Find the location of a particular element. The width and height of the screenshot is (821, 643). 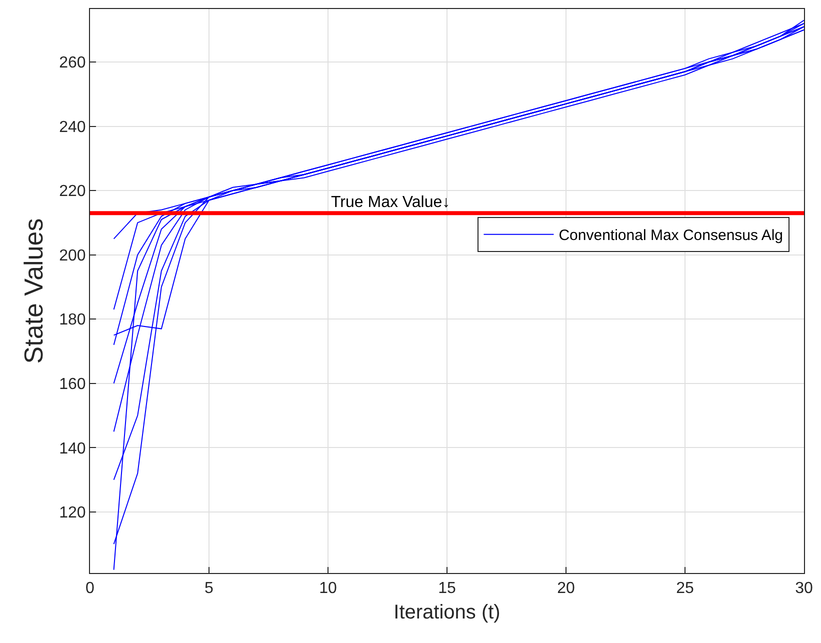

y-tick-label: 180 is located at coordinates (72, 320).